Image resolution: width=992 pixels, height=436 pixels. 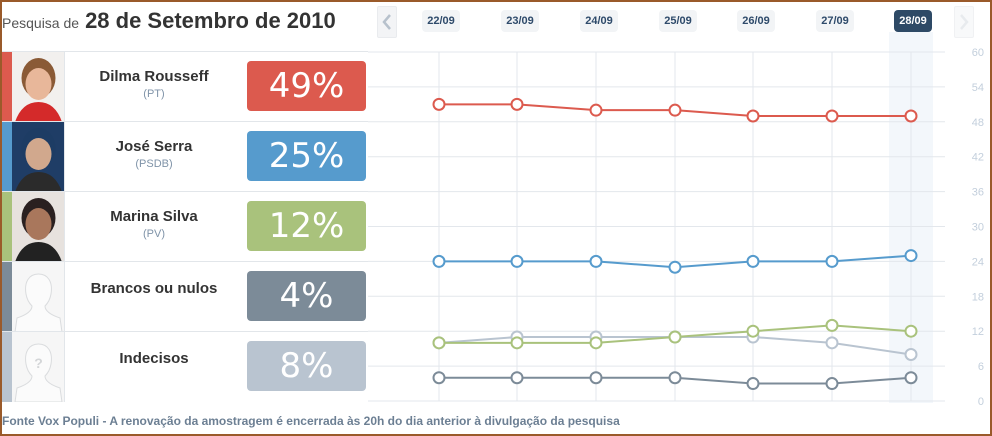 What do you see at coordinates (306, 366) in the screenshot?
I see `percentage-badge: 8%` at bounding box center [306, 366].